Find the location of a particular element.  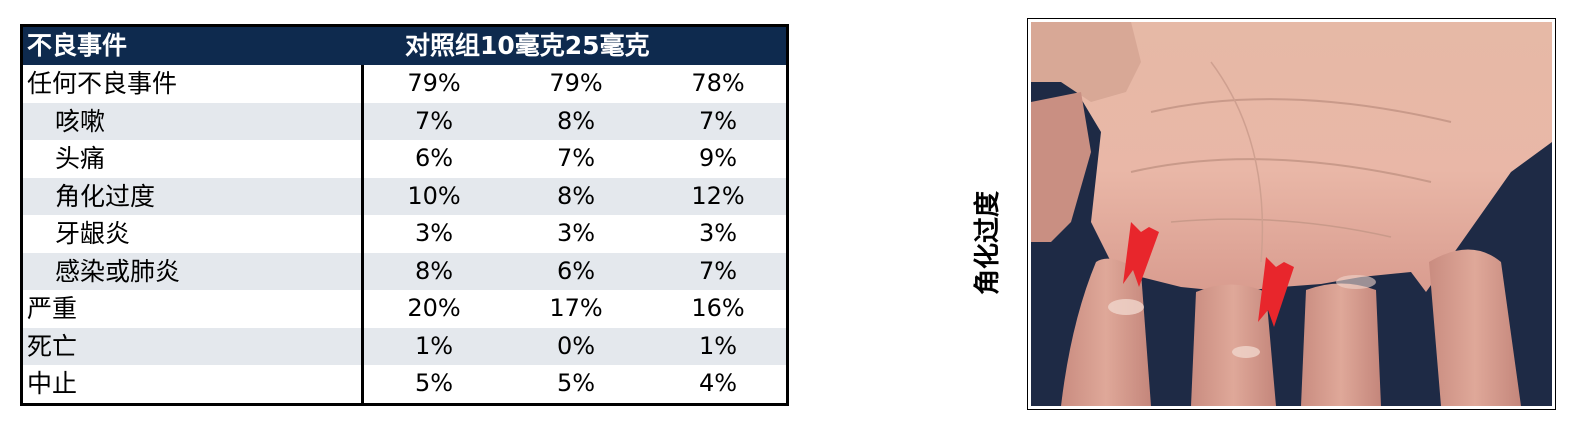

row-label: 咳嗽 is located at coordinates (80, 121).